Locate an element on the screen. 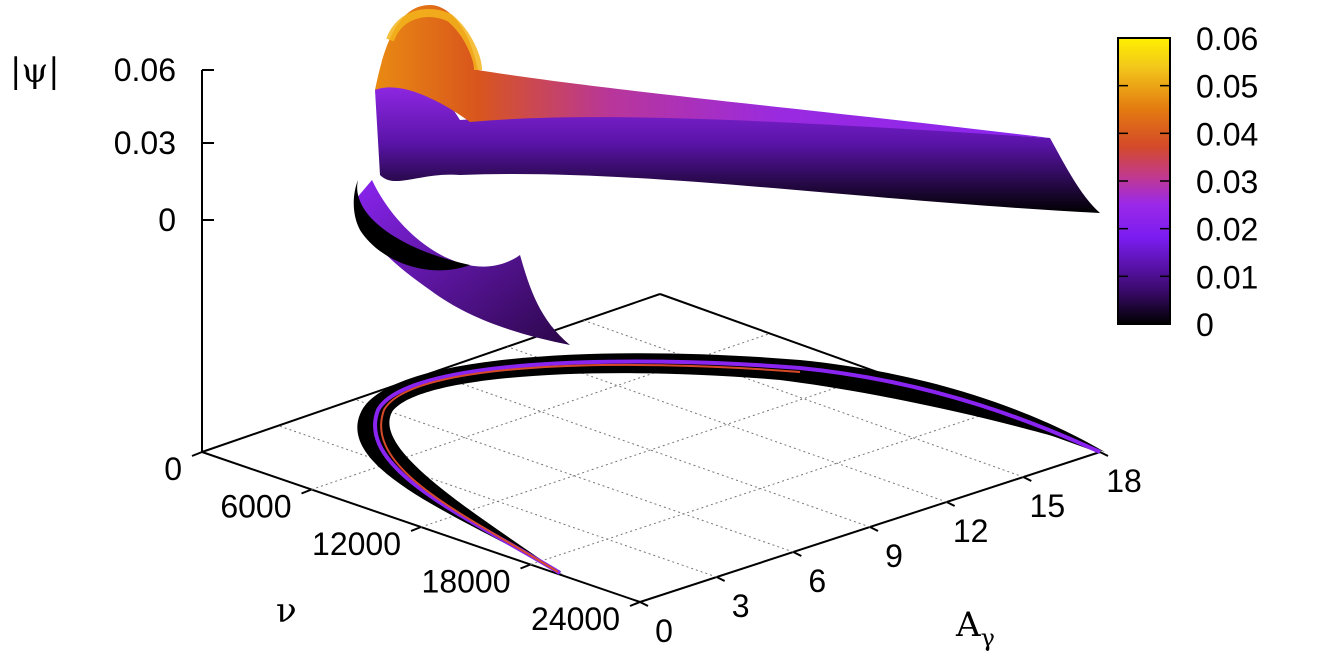 This screenshot has height=652, width=1318. colorbar-tick-label: 0.03 is located at coordinates (1227, 182).